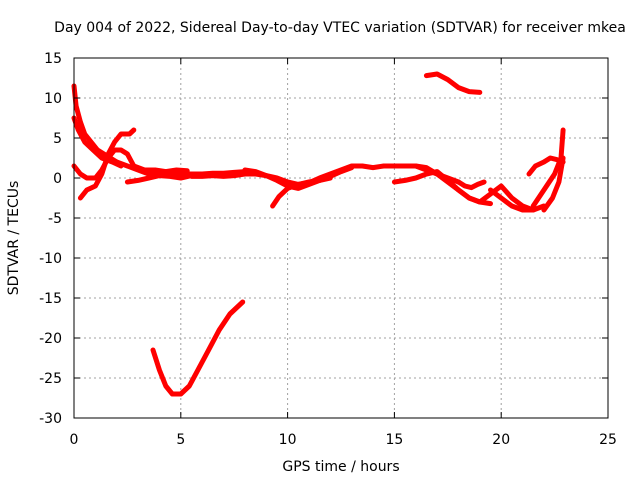 Image resolution: width=640 pixels, height=480 pixels. I want to click on y-tick-label: 0, so click(57, 179).